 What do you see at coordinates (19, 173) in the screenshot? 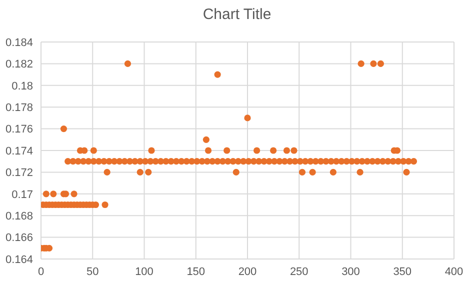
I see `y-tick-label: 0.172` at bounding box center [19, 173].